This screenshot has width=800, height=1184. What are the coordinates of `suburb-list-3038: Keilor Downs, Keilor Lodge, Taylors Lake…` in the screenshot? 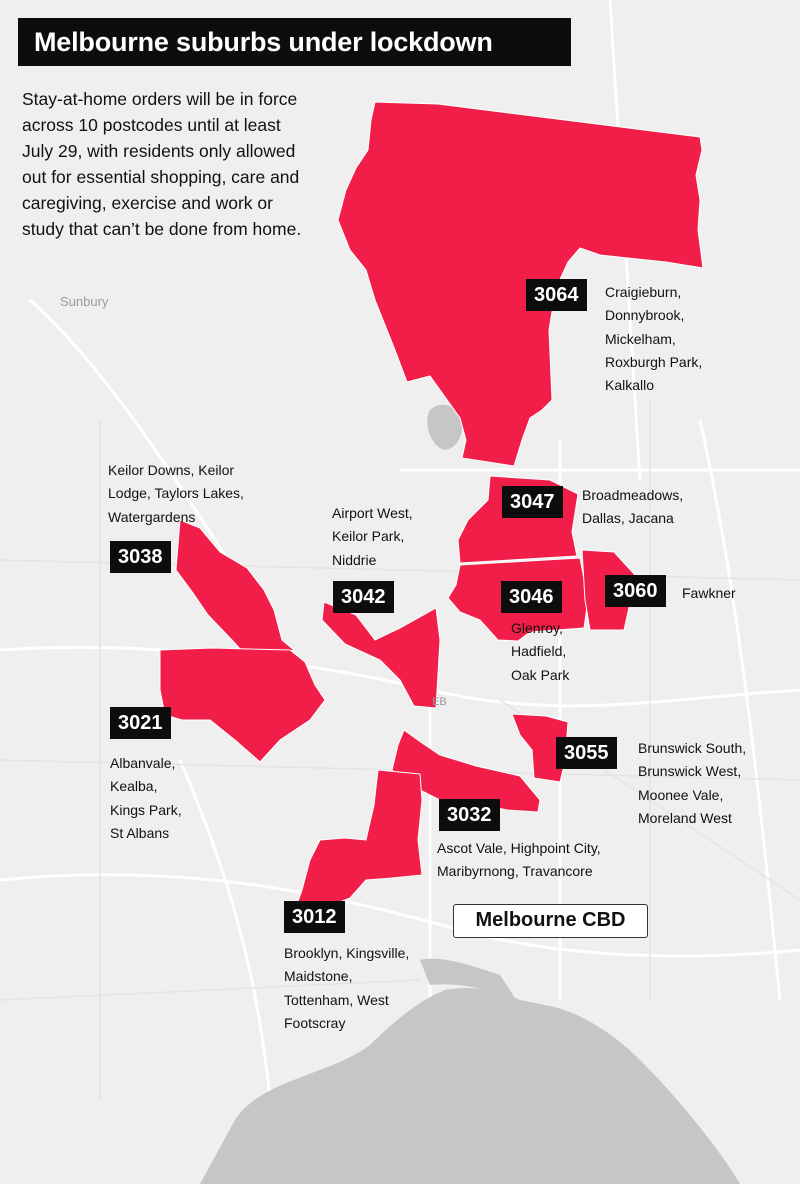 It's located at (176, 494).